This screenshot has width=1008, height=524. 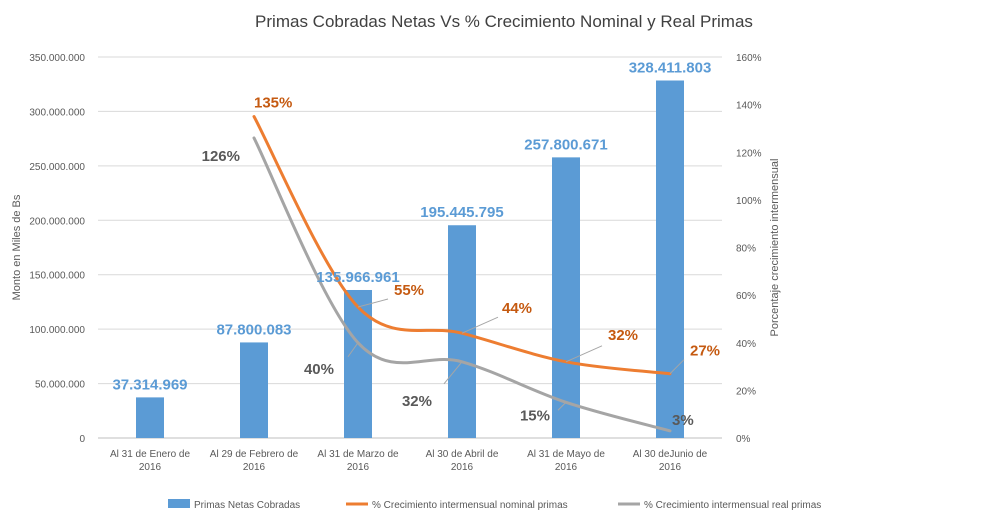 I want to click on data-label: 27%, so click(x=705, y=351).